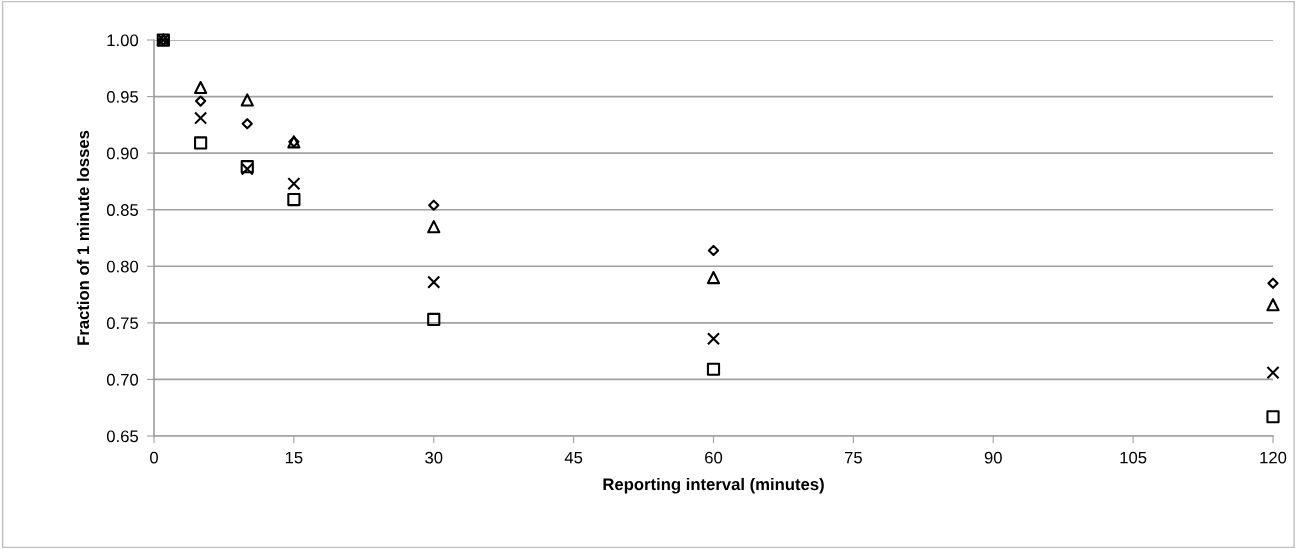  I want to click on y-tick-label: 0.75, so click(122, 323).